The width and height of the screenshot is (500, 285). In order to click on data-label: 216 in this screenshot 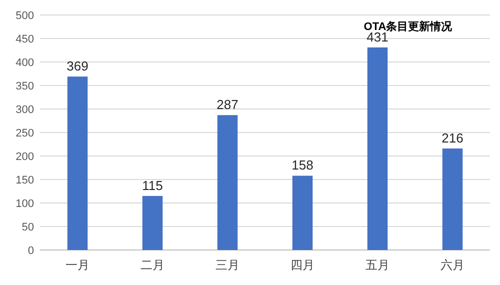, I will do `click(453, 138)`.